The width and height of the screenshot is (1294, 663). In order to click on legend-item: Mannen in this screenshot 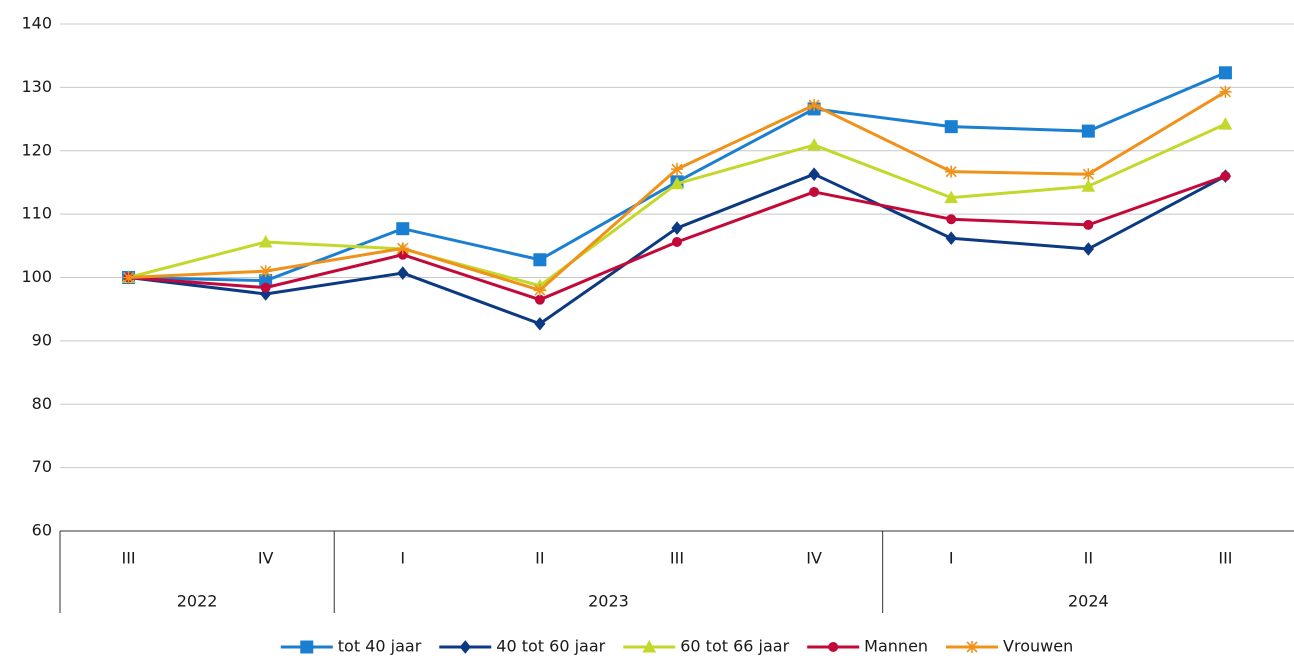, I will do `click(867, 646)`.